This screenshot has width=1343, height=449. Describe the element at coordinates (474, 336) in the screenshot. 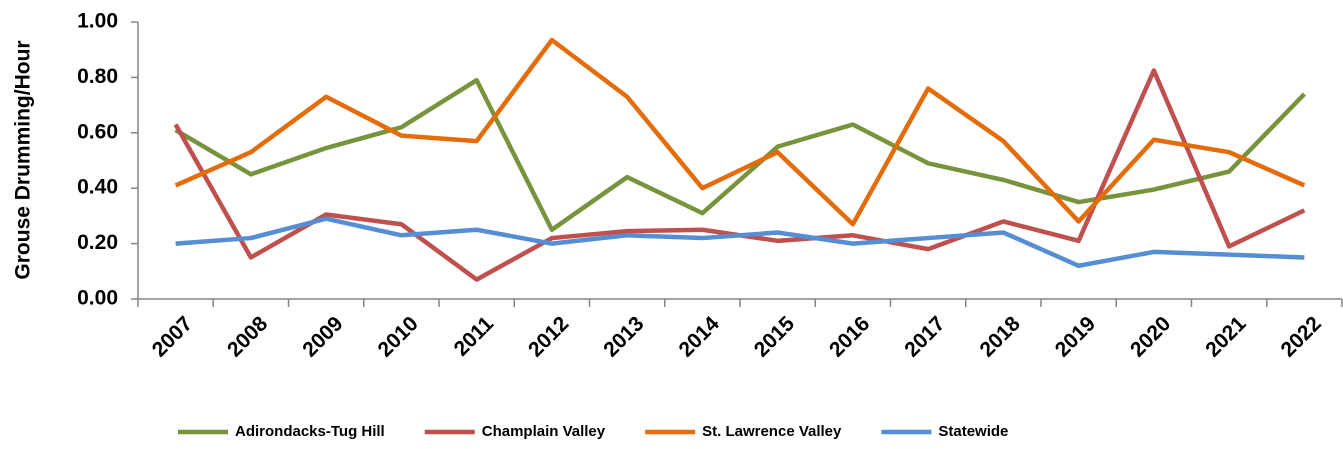

I see `x-tick-label: 2011` at that location.